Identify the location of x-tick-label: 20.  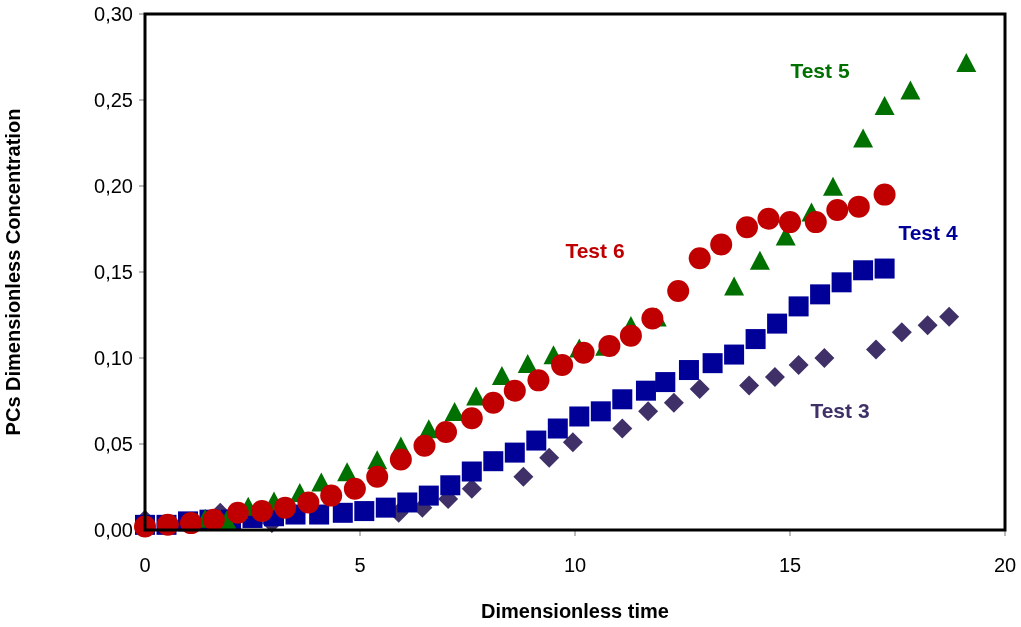
(1005, 565).